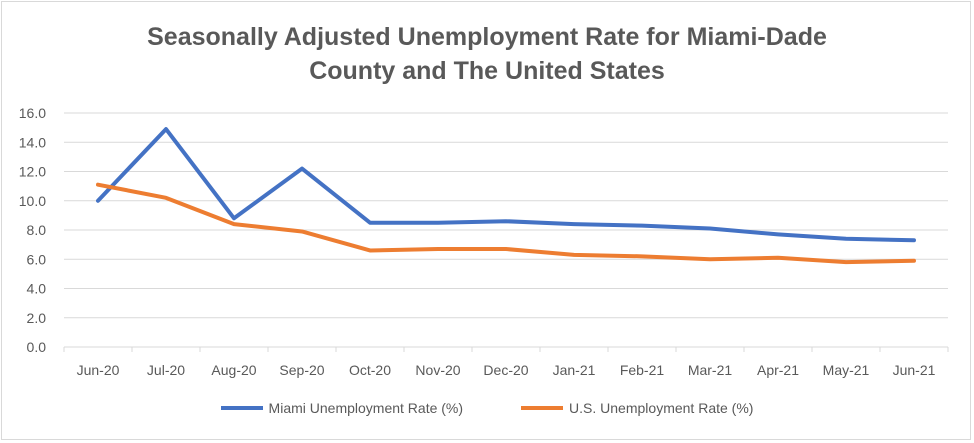  Describe the element at coordinates (542, 408) in the screenshot. I see `legend-swatch-us` at that location.